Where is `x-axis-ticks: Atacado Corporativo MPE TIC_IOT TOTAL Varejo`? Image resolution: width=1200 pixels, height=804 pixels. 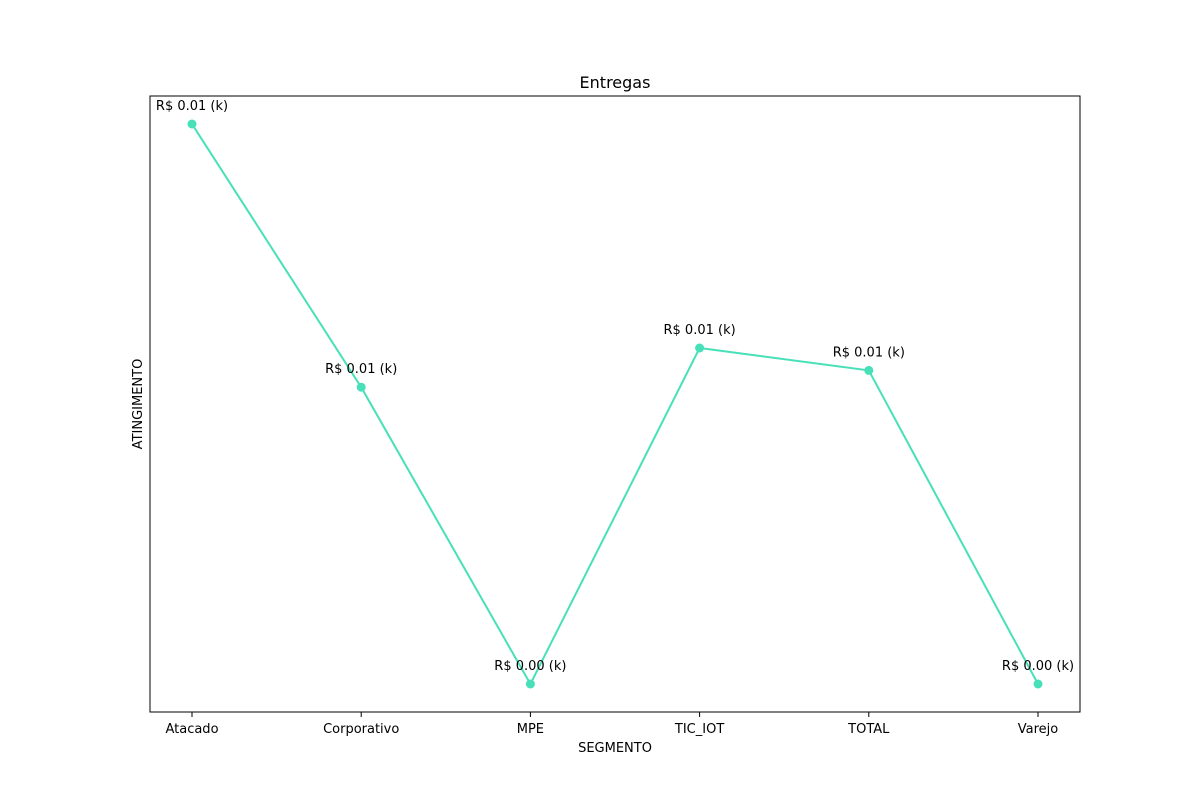 x-axis-ticks: Atacado Corporativo MPE TIC_IOT TOTAL Varejo is located at coordinates (611, 724).